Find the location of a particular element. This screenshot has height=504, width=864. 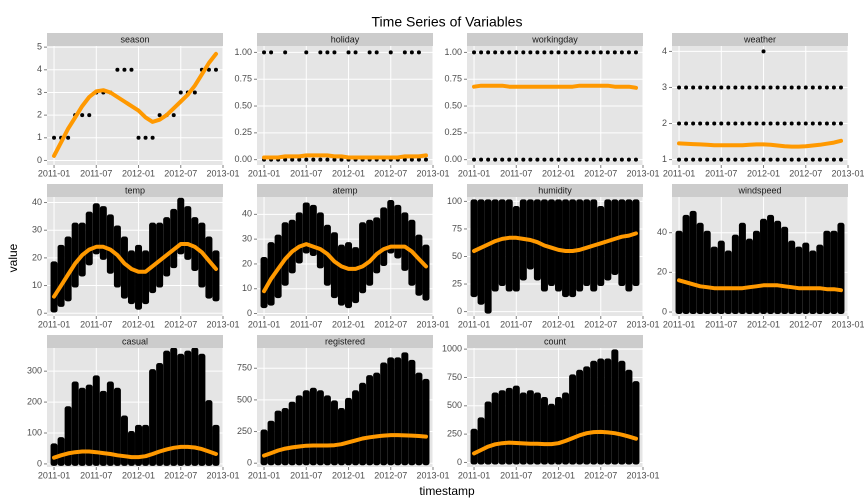

panel-background is located at coordinates (135, 105).